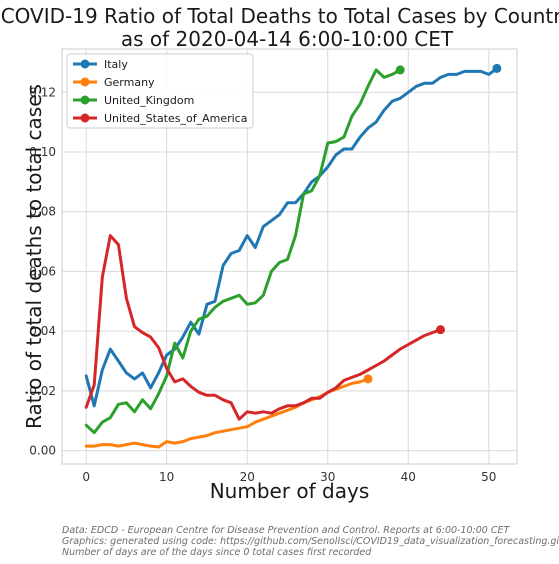 The image size is (559, 564). What do you see at coordinates (42, 92) in the screenshot?
I see `y-tick-label: 0.12` at bounding box center [42, 92].